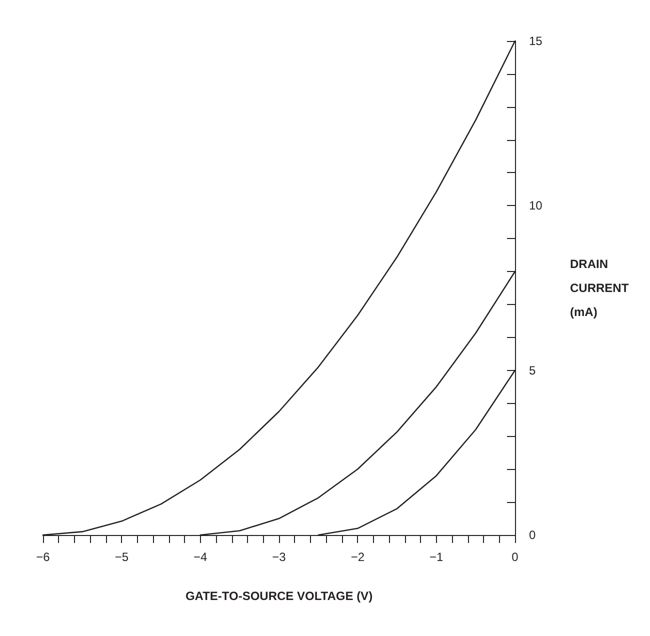 Image resolution: width=650 pixels, height=636 pixels. I want to click on x-tick-label: −4, so click(200, 557).